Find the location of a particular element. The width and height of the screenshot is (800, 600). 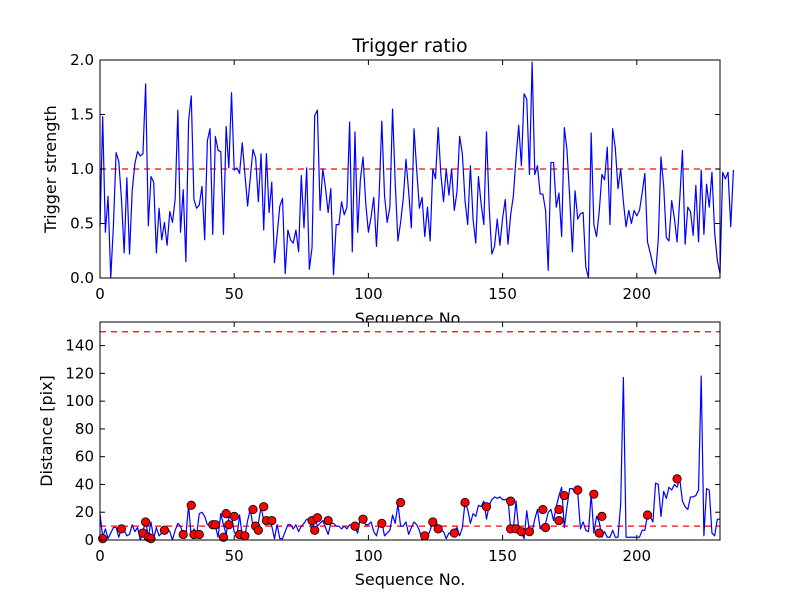

y-tick-label: 20 is located at coordinates (84, 512).